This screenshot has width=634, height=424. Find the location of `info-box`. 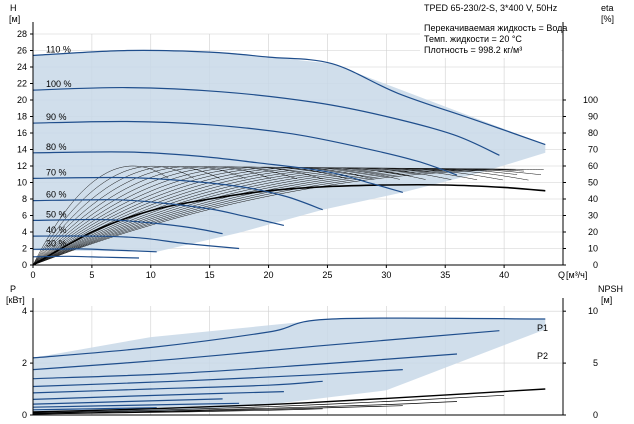

info-box is located at coordinates (490, 41).